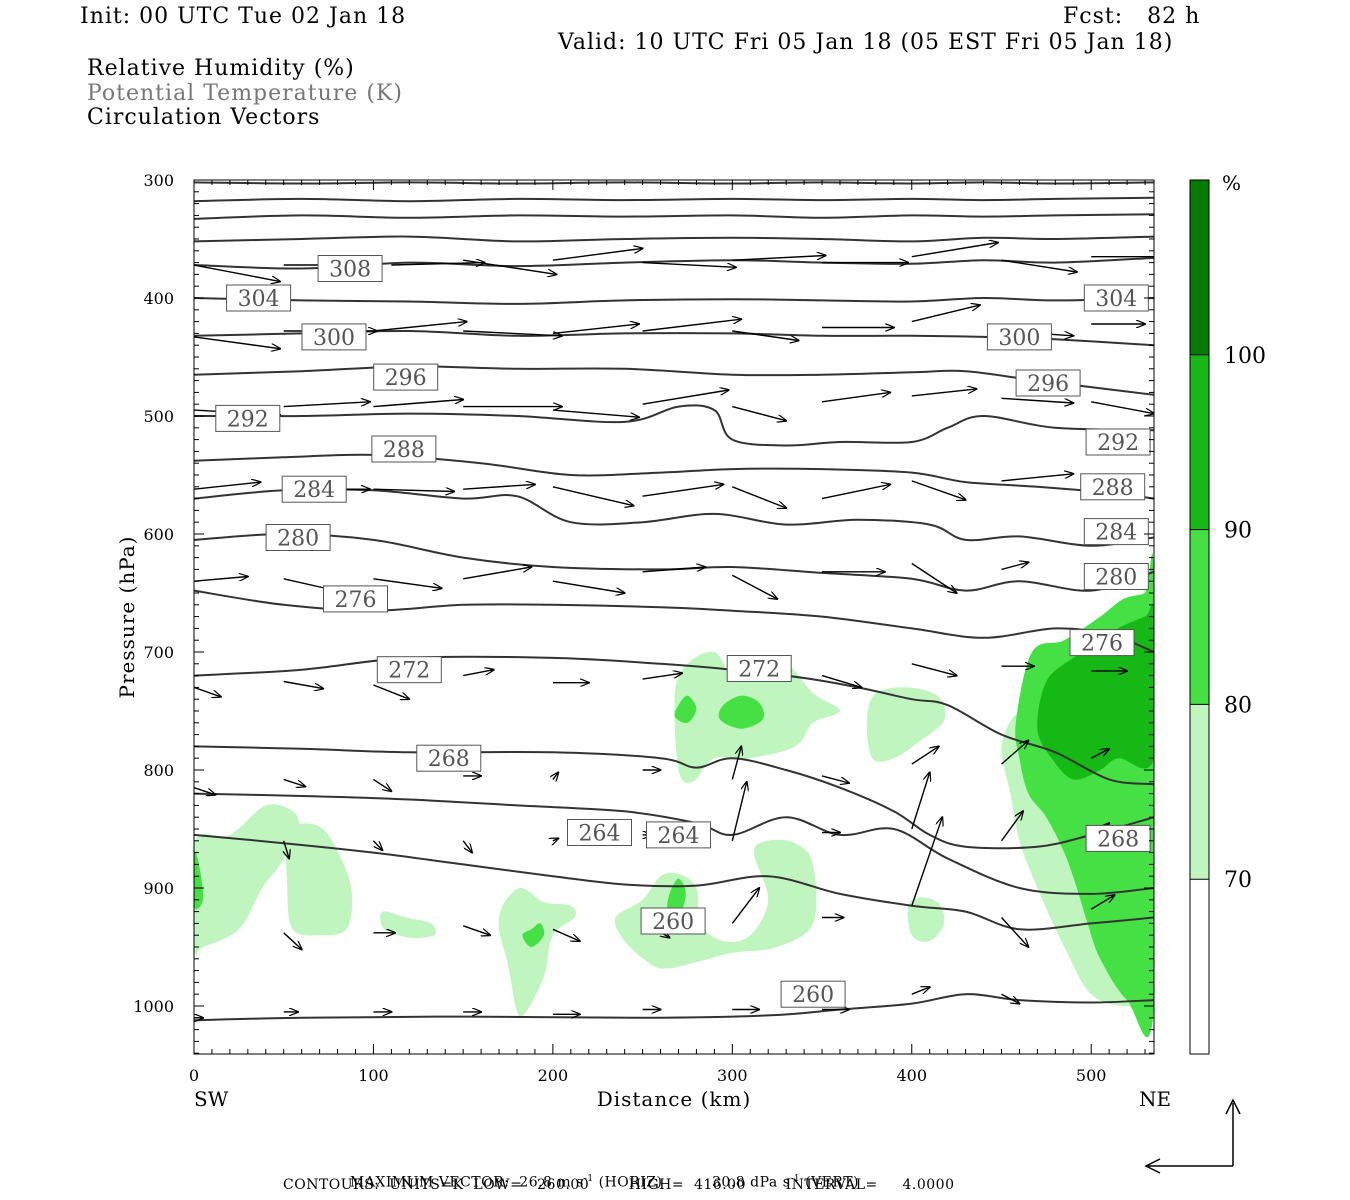  What do you see at coordinates (1116, 299) in the screenshot?
I see `contour-label: 304` at bounding box center [1116, 299].